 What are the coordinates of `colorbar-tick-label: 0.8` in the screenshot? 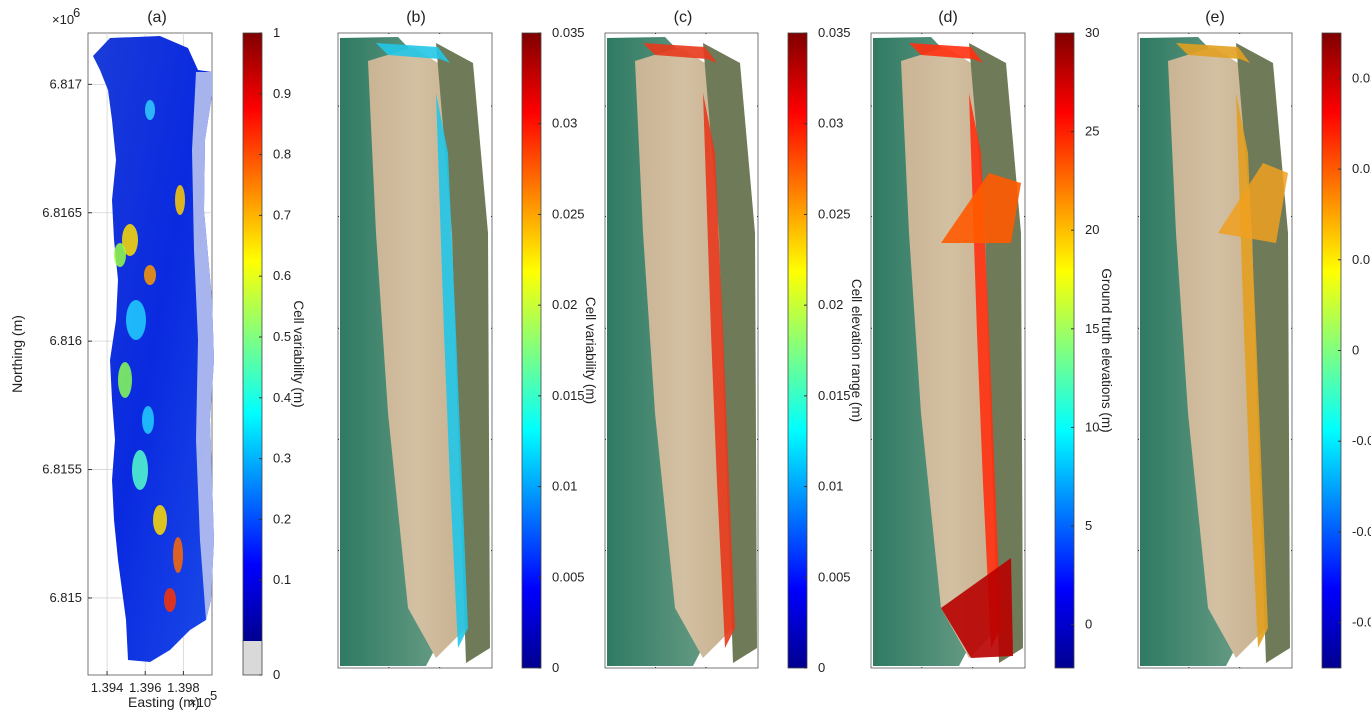 It's located at (282, 154).